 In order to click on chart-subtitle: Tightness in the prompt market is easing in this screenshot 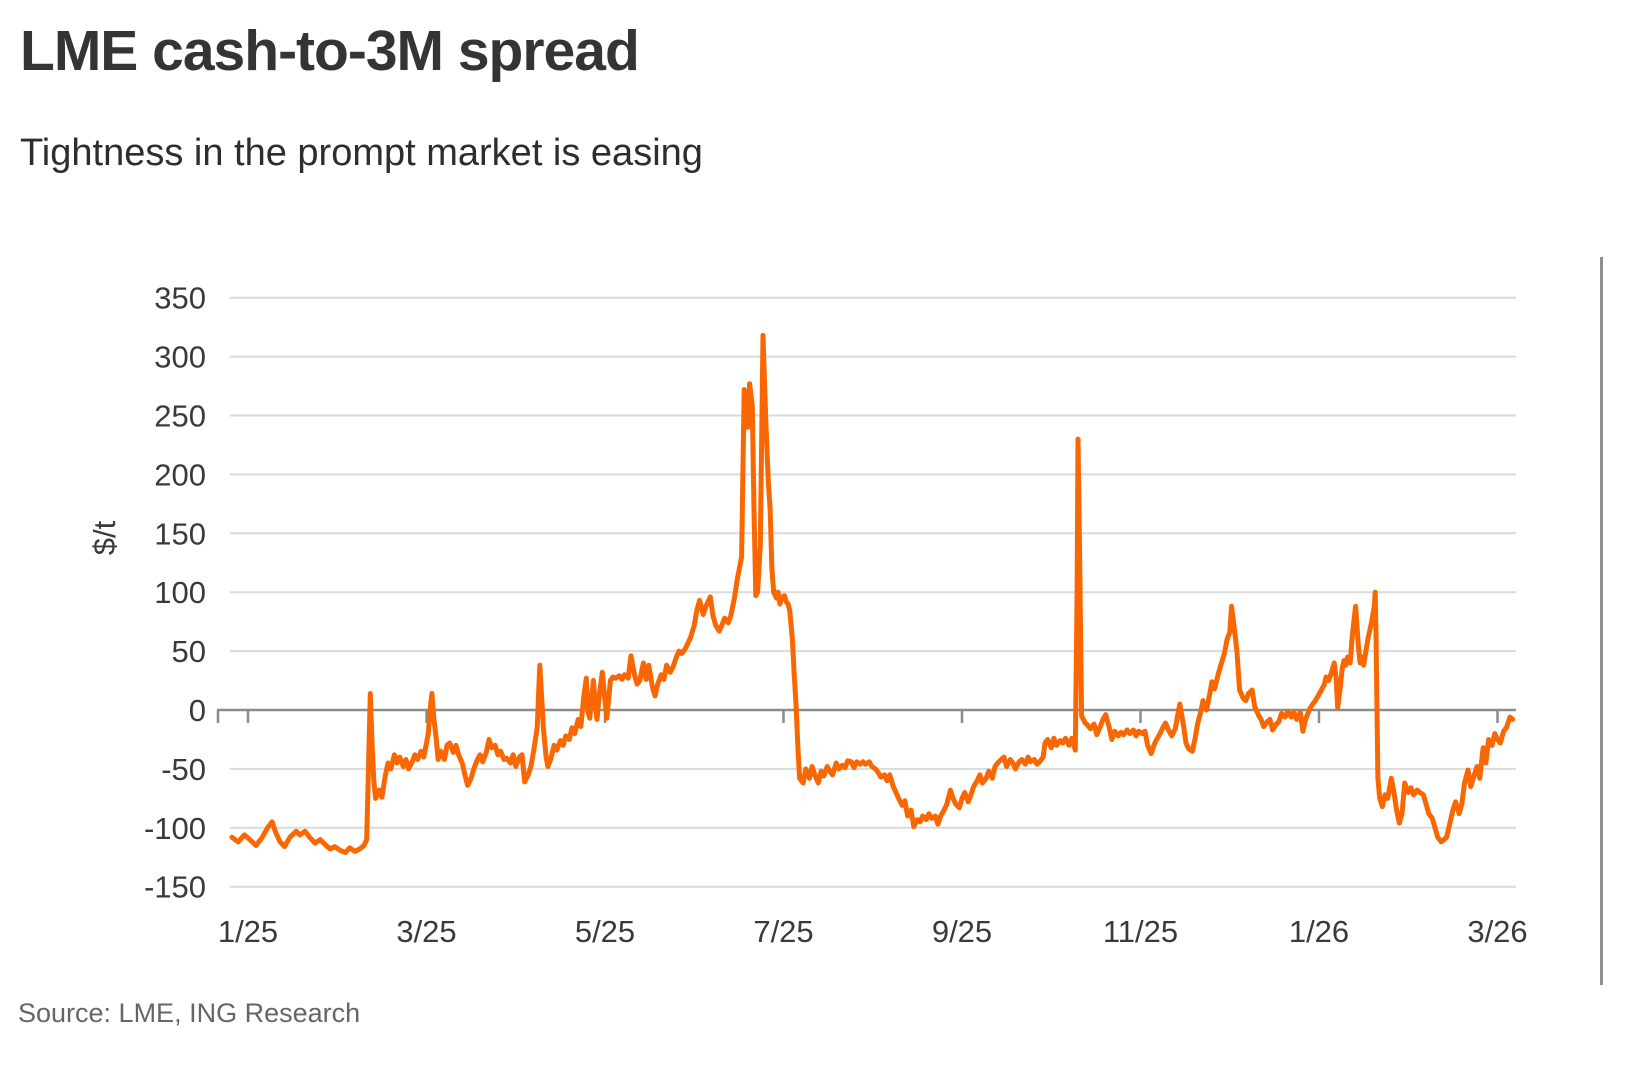, I will do `click(361, 153)`.